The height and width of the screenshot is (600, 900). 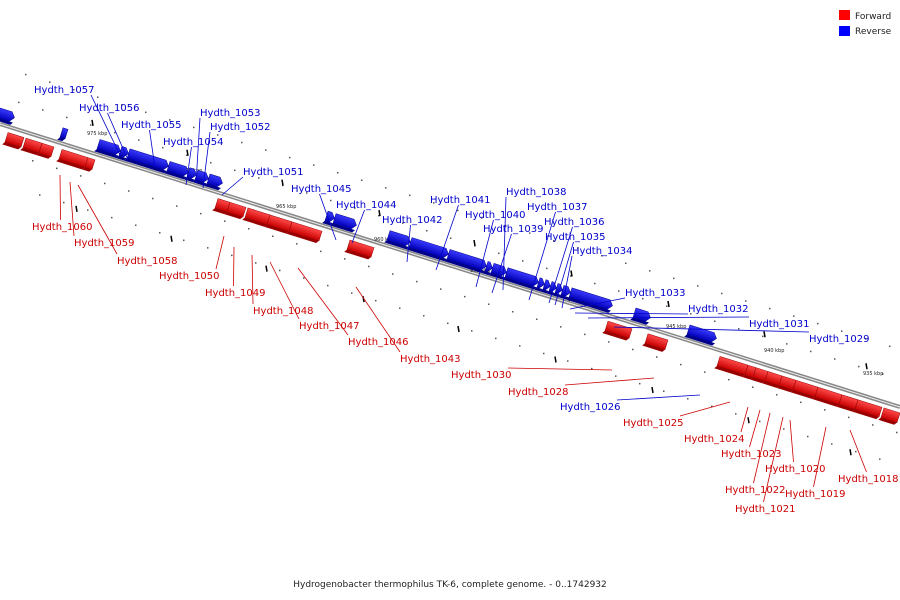 I want to click on gene-label: Hydth_1052, so click(x=240, y=127).